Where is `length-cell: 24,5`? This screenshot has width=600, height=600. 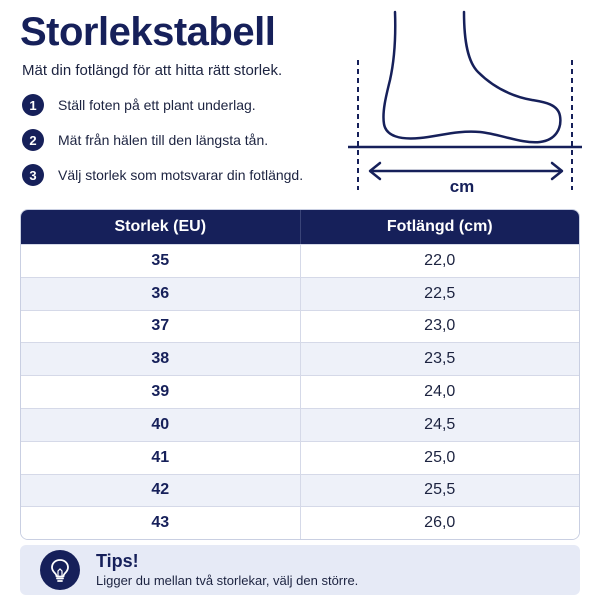
length-cell: 24,5 is located at coordinates (439, 424).